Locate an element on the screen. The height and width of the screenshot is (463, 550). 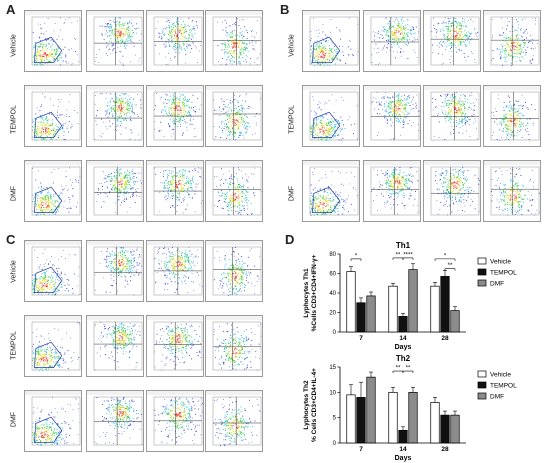
chart1-sig-label: **** is located at coordinates (408, 255).